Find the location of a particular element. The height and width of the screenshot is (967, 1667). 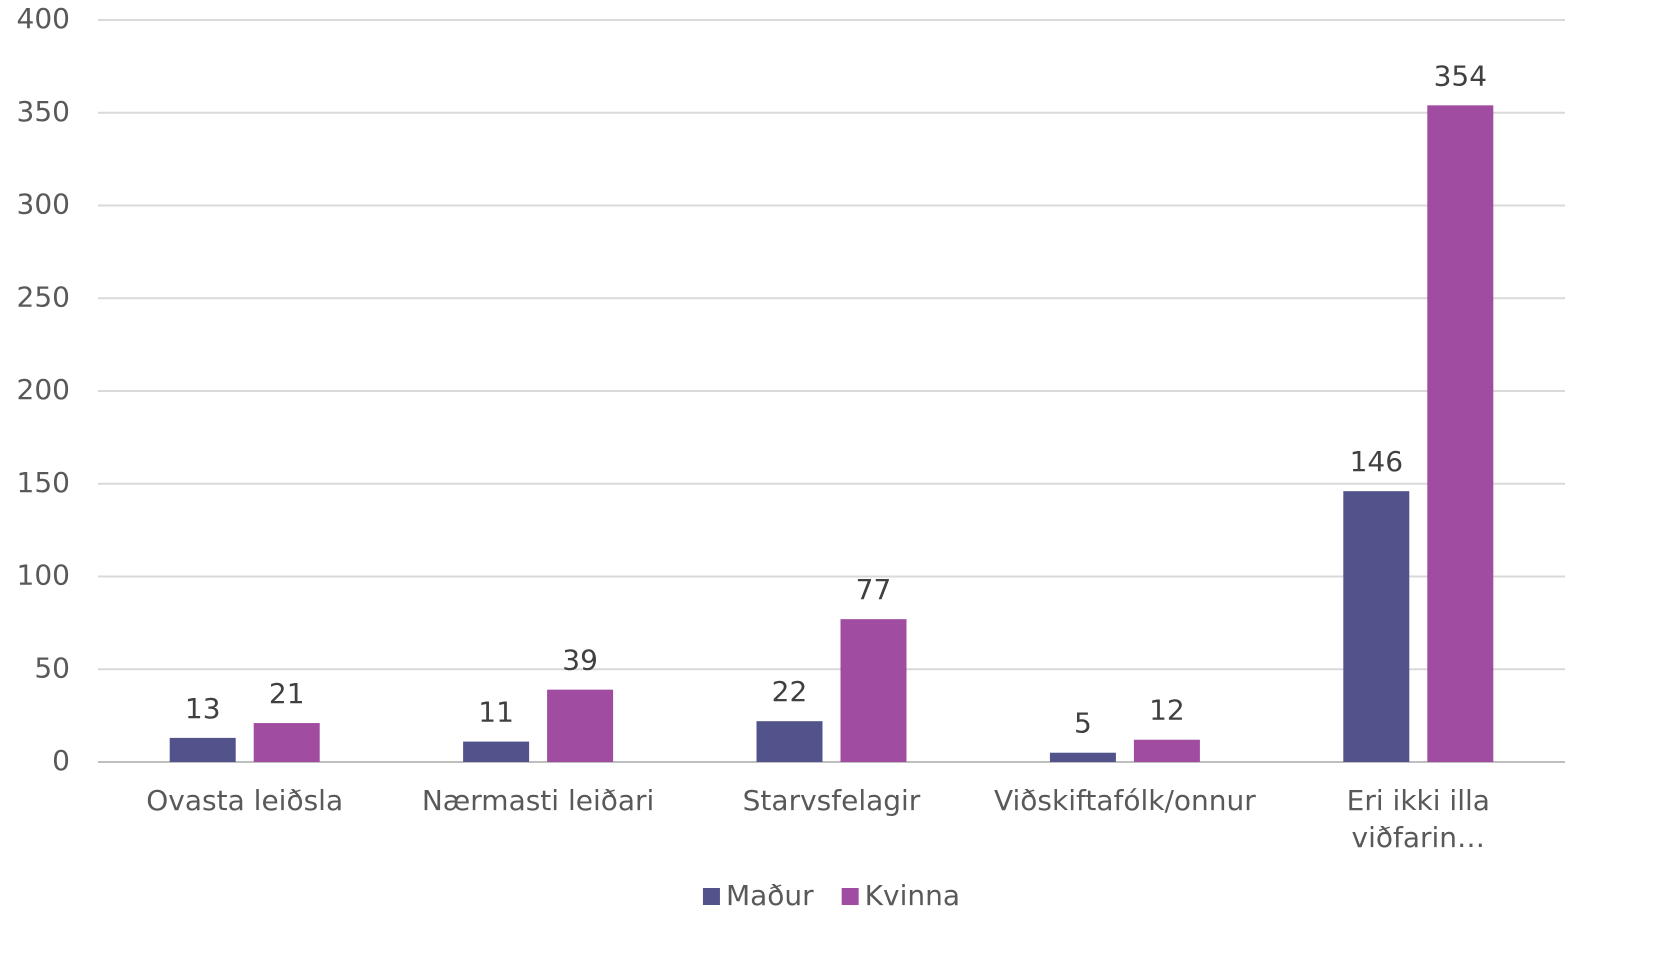

x-tick-label: Ovasta leiðsla is located at coordinates (244, 800).